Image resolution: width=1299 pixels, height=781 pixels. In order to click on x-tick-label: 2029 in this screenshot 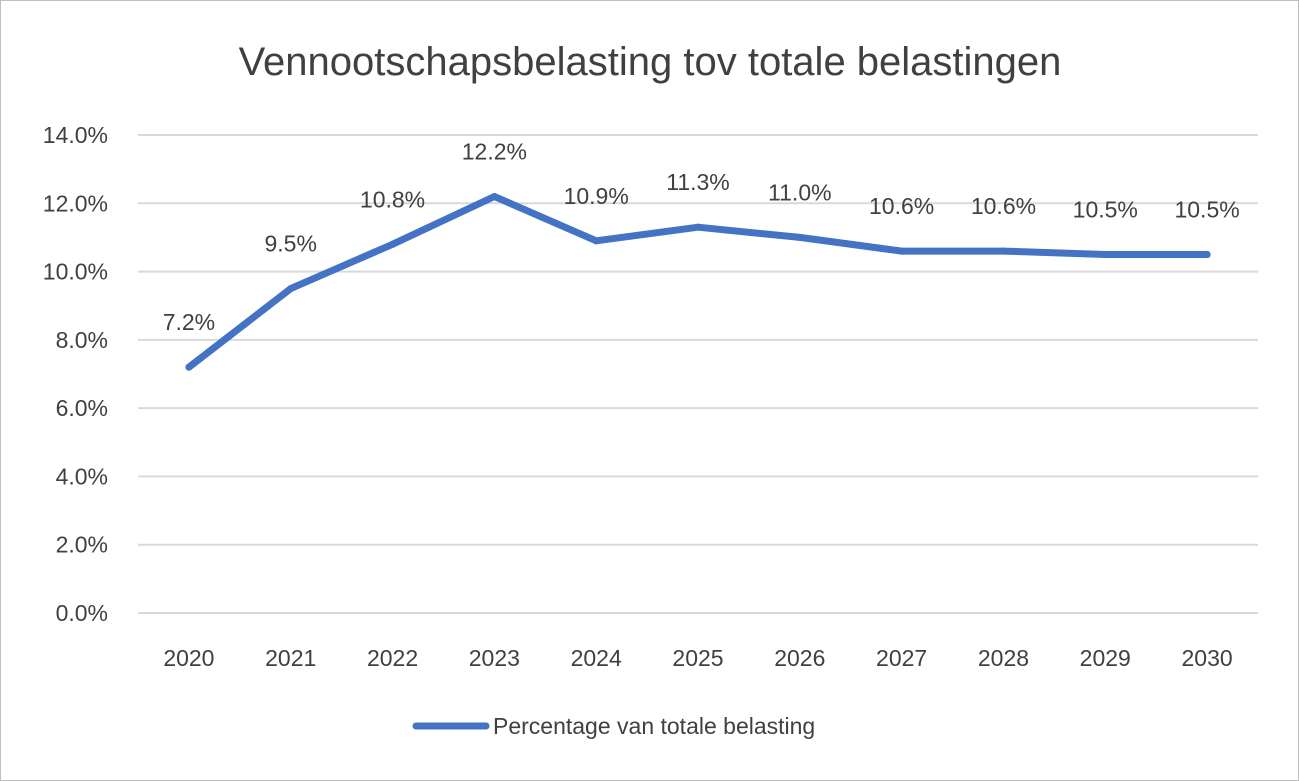, I will do `click(1105, 658)`.